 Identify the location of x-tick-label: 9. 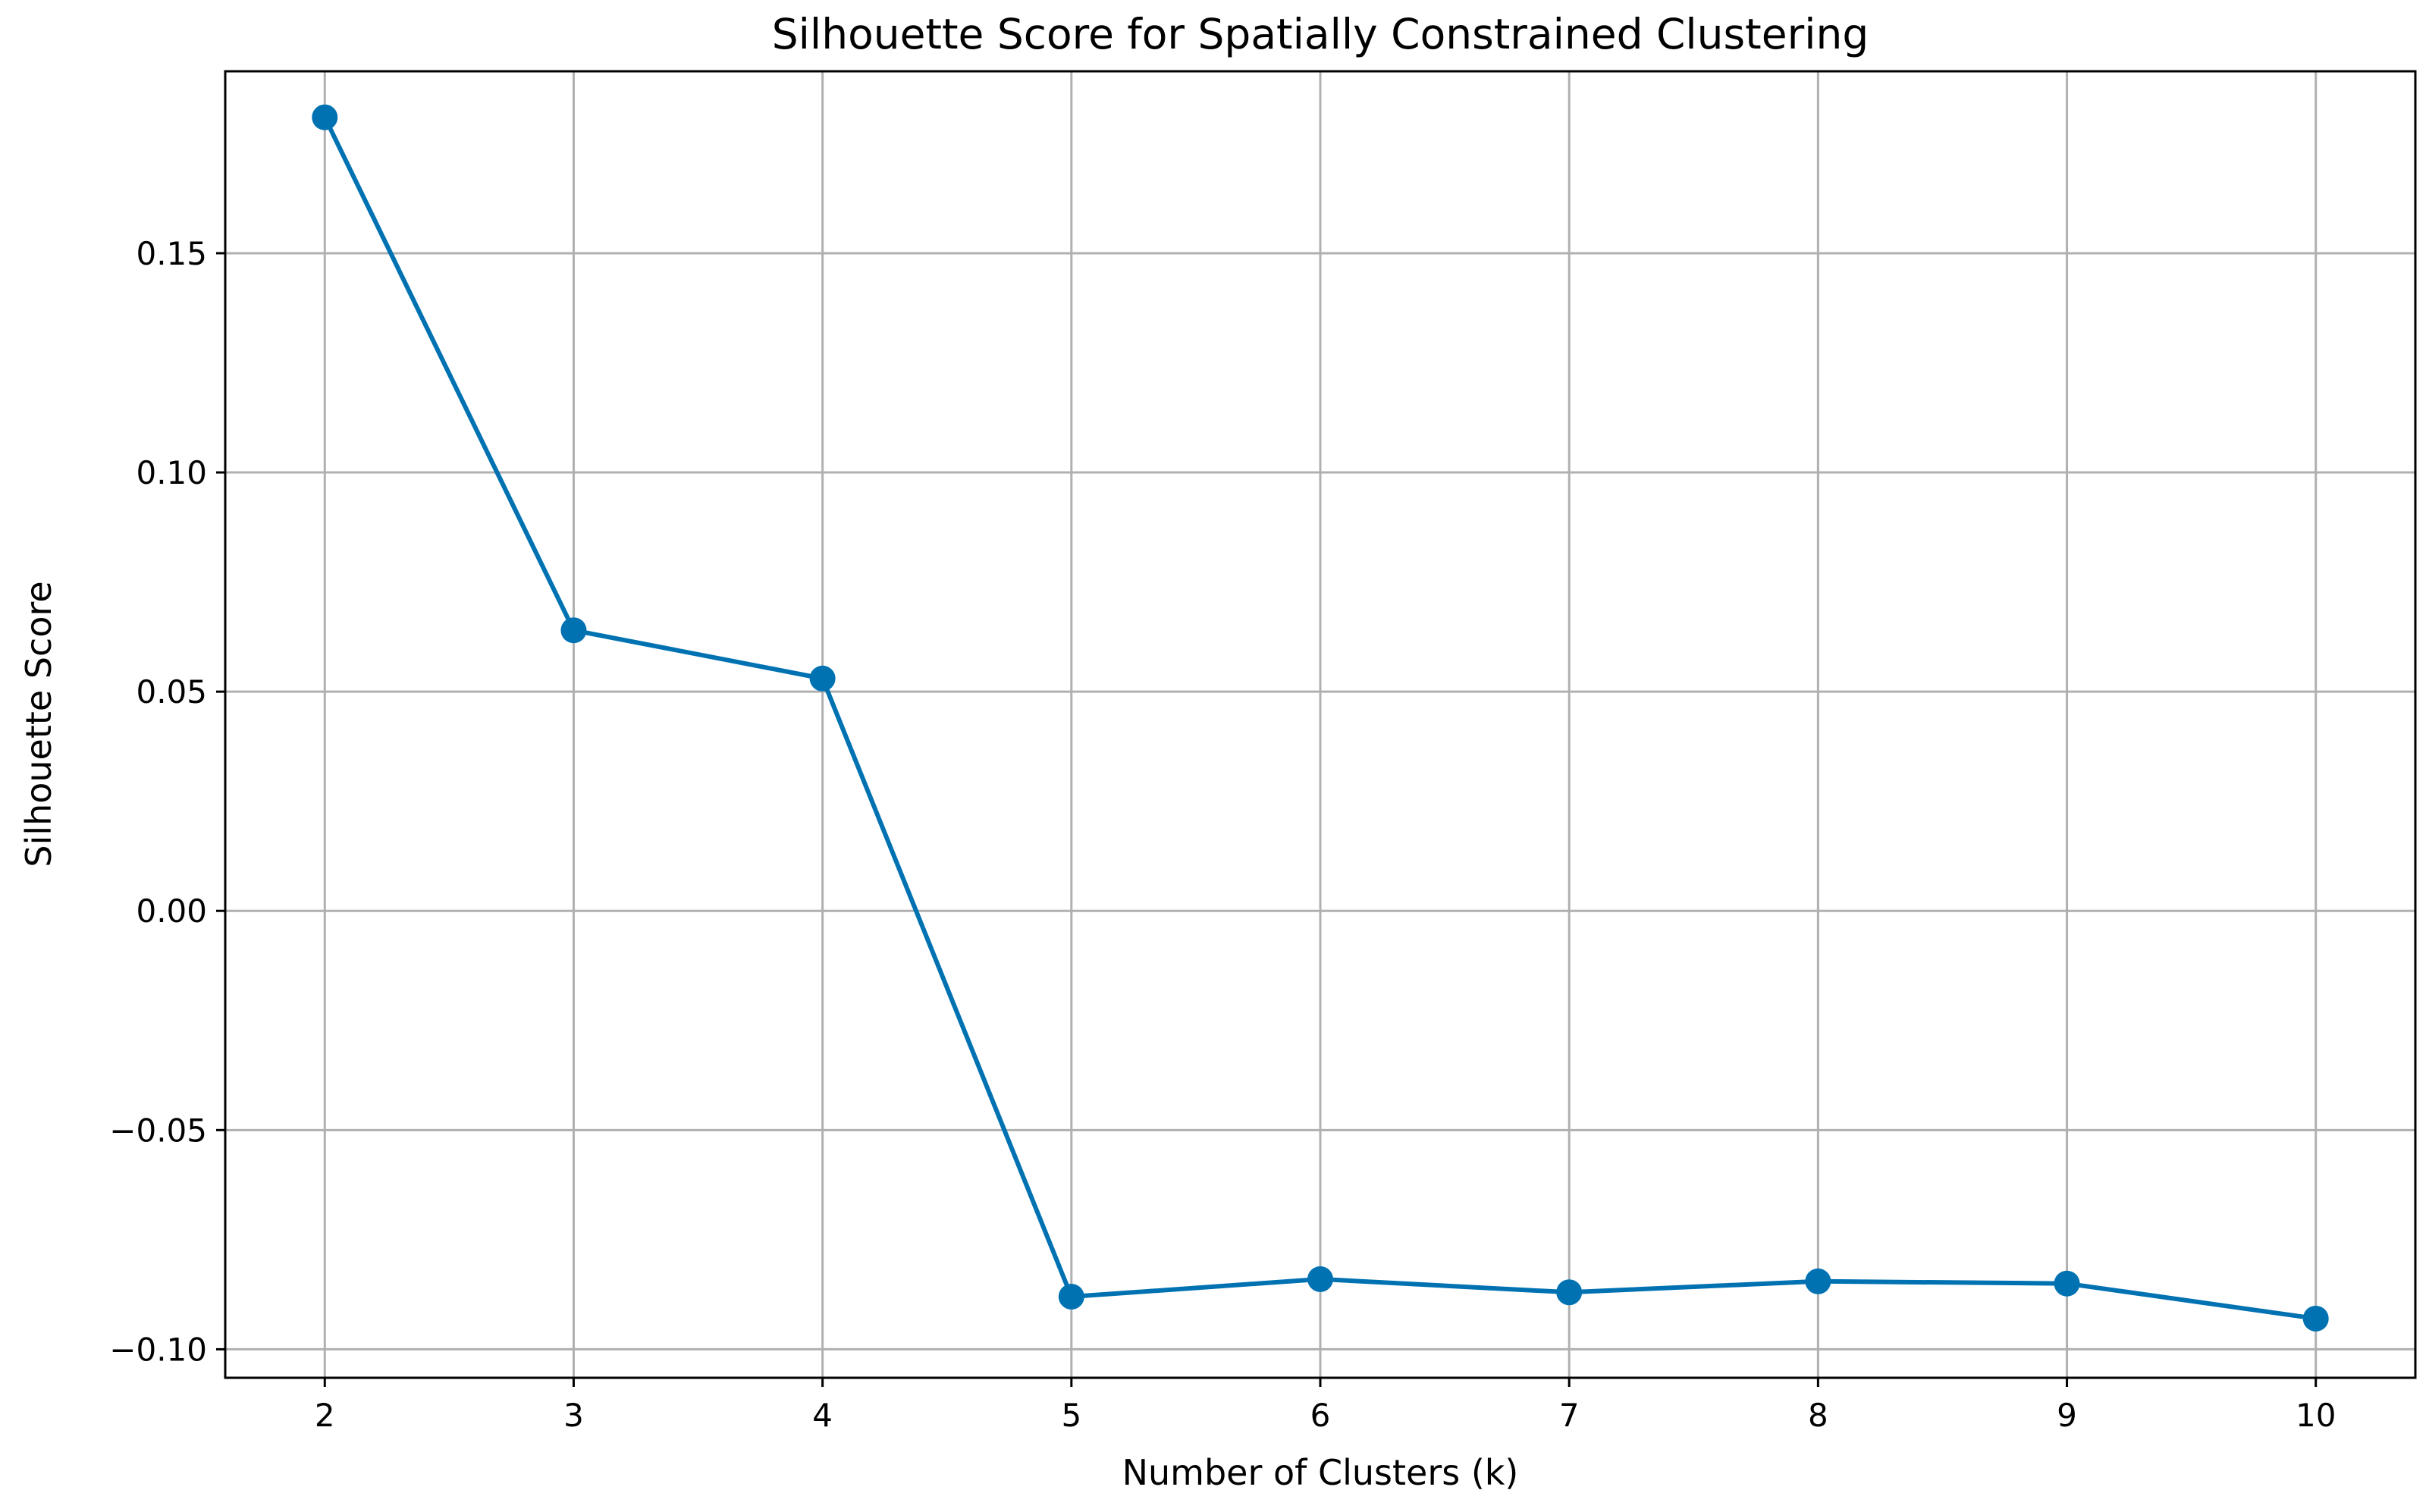
(2067, 1415).